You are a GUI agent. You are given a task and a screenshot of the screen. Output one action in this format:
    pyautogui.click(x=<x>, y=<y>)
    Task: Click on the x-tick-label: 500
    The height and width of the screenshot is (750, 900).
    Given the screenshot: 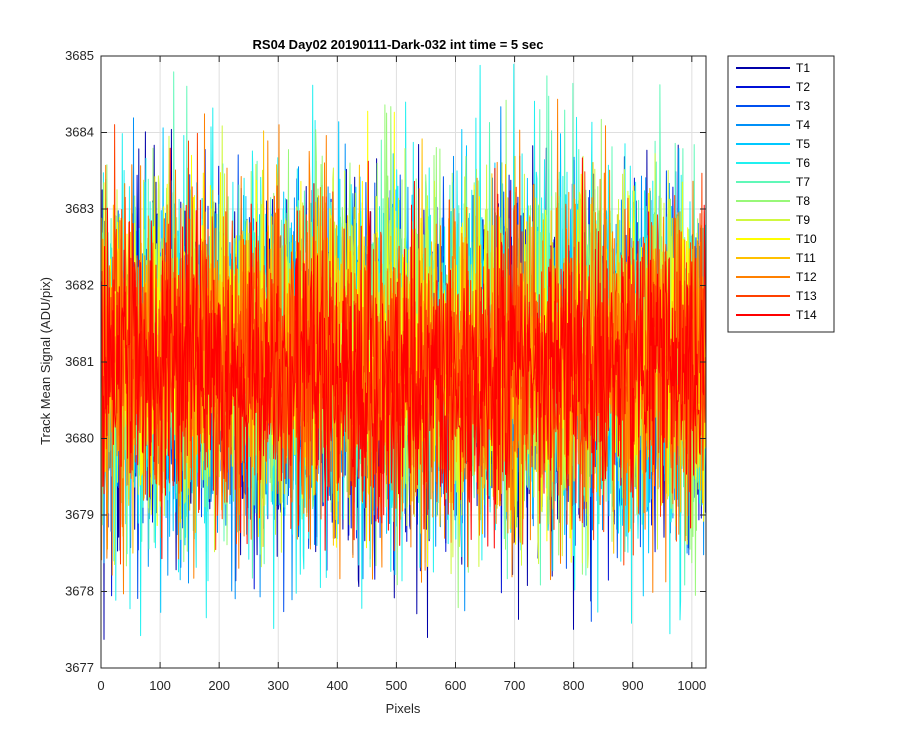 What is the action you would take?
    pyautogui.click(x=397, y=685)
    